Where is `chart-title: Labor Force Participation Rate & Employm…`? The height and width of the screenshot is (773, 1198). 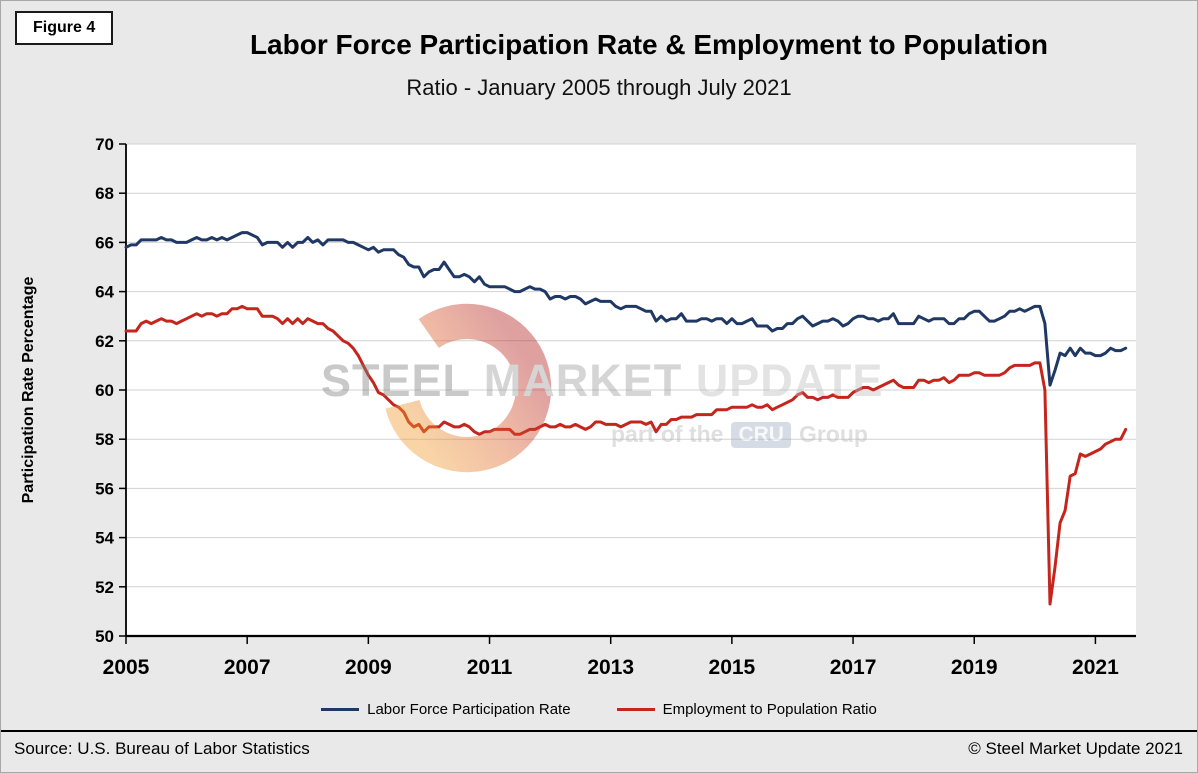 chart-title: Labor Force Participation Rate & Employm… is located at coordinates (649, 44).